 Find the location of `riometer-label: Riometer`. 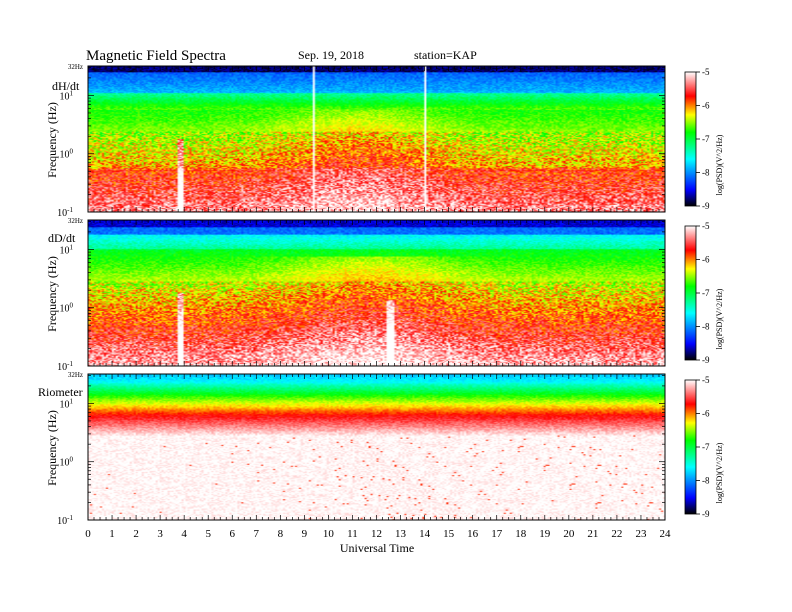

riometer-label: Riometer is located at coordinates (60, 392).